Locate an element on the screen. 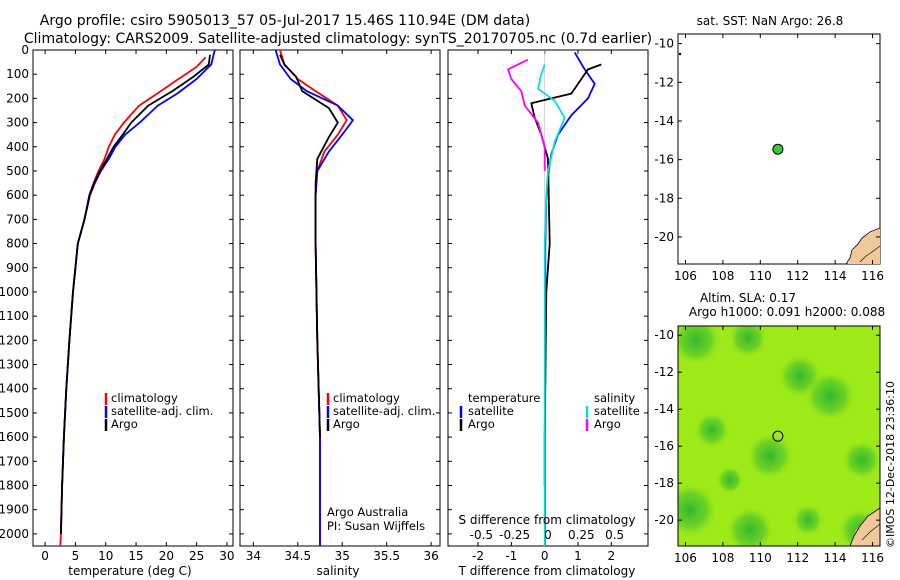 The height and width of the screenshot is (580, 900). temperature-x-ticks: 0 5 10 15 20 25 30 is located at coordinates (137, 556).